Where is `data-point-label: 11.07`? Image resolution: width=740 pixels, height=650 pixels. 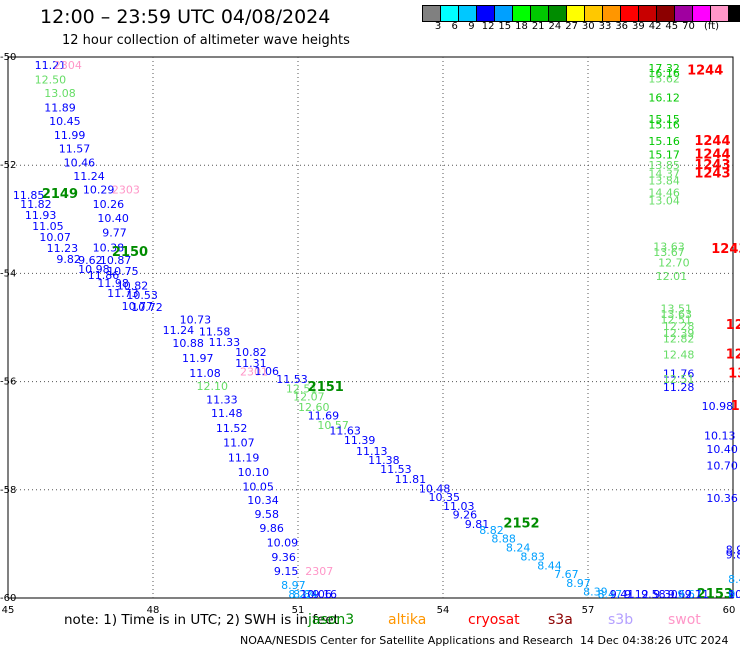
data-point-label: 11.07 is located at coordinates (239, 443).